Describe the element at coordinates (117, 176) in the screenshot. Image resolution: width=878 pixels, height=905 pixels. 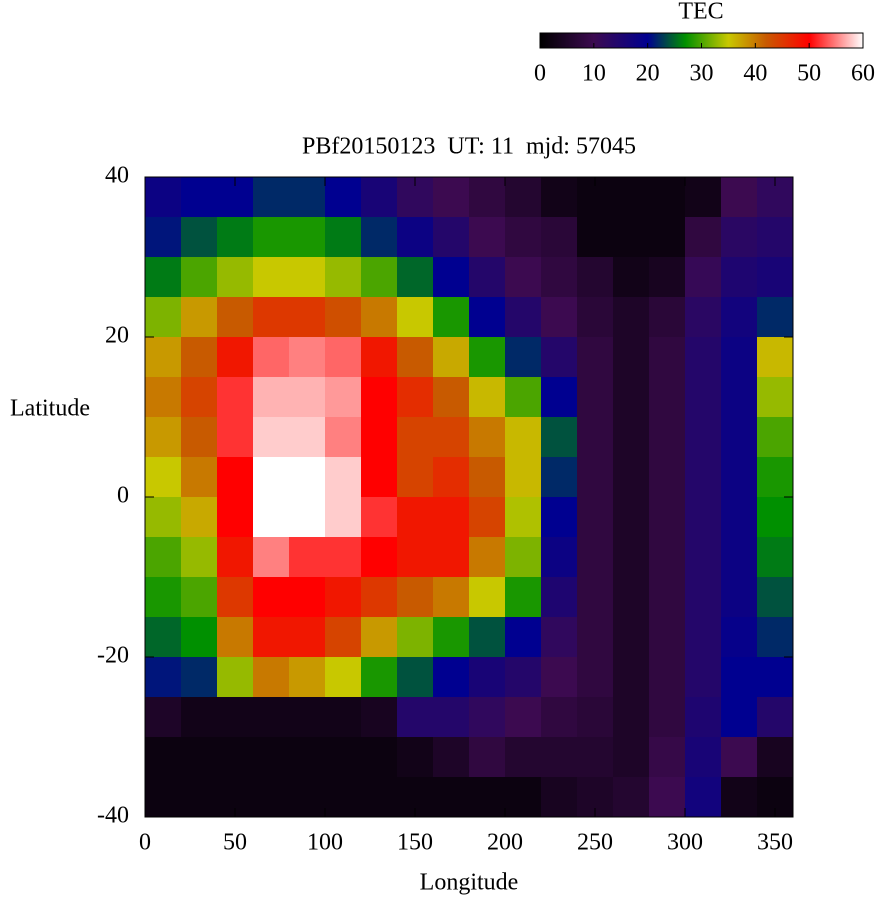
I see `y-tick-label: 40` at that location.